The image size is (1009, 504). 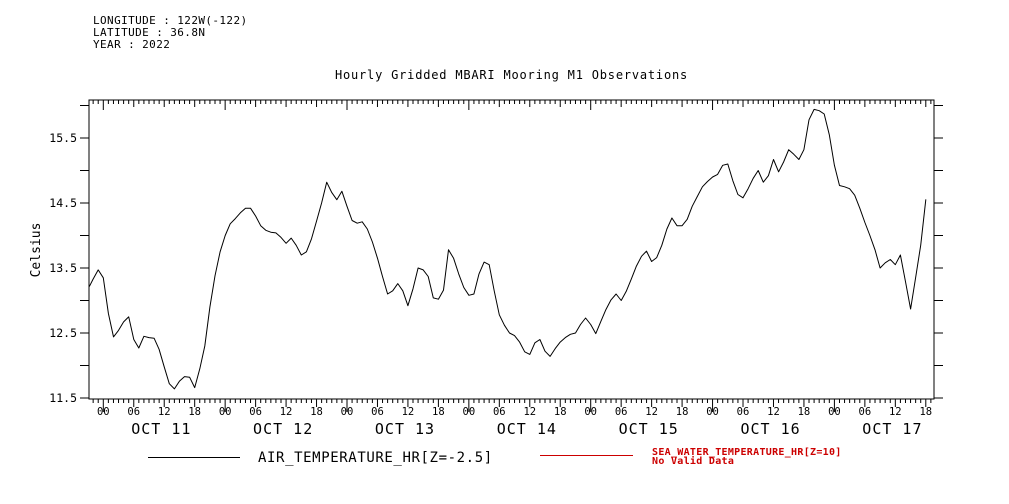 What do you see at coordinates (36, 250) in the screenshot?
I see `y-axis-title: Celsius` at bounding box center [36, 250].